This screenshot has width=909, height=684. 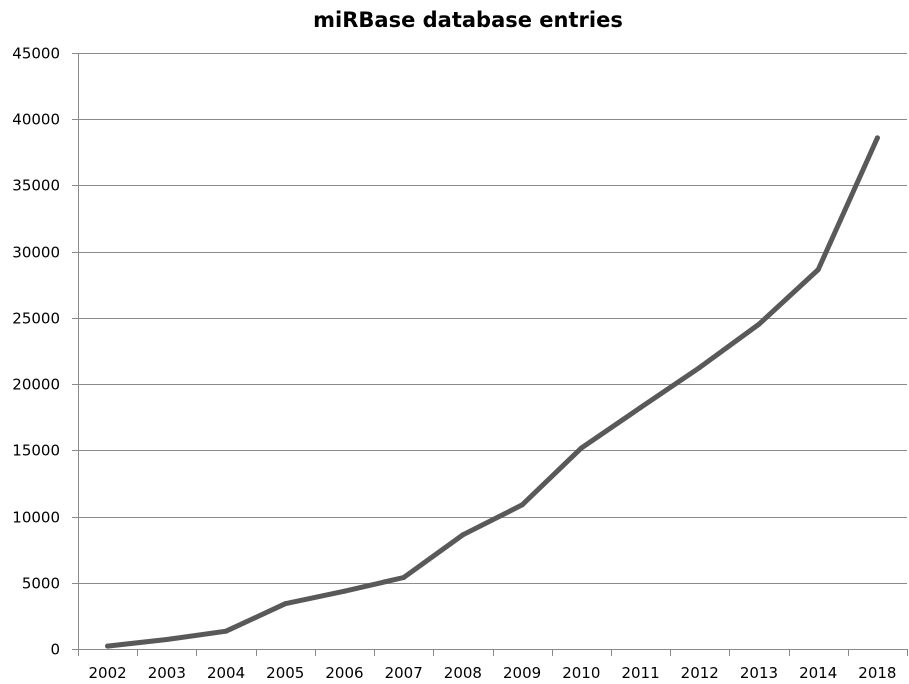 I want to click on x-tick-label: 2004, so click(x=226, y=673).